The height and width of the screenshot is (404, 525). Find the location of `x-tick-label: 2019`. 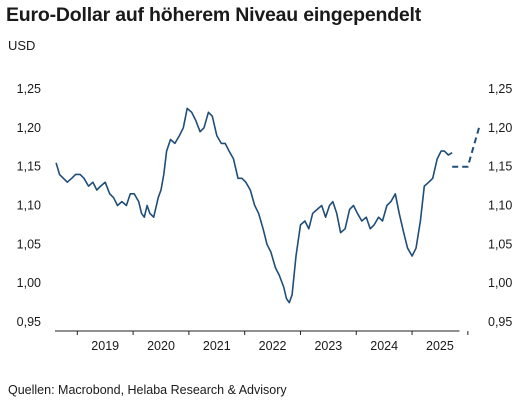

x-tick-label: 2019 is located at coordinates (105, 346).